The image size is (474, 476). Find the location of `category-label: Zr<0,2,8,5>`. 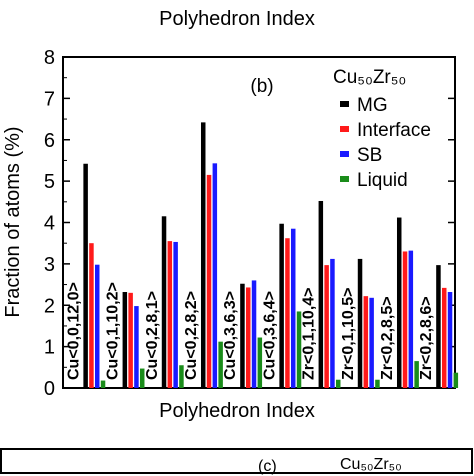

category-label: Zr<0,2,8,5> is located at coordinates (387, 338).